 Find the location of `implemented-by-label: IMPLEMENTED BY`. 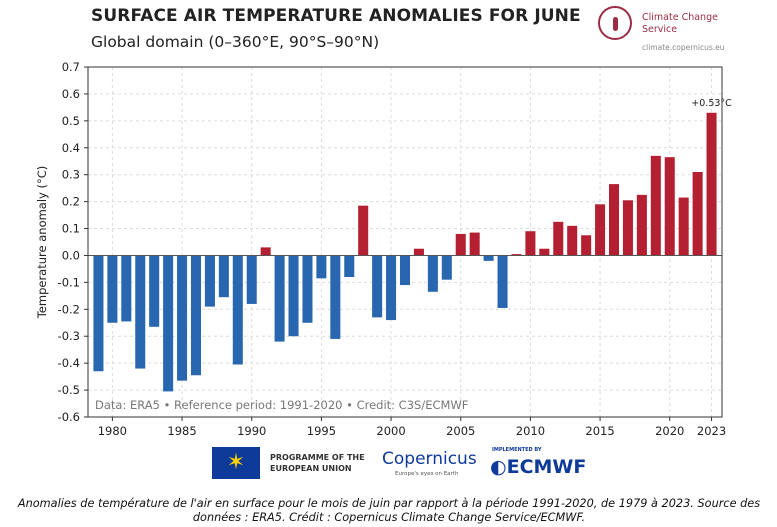

implemented-by-label: IMPLEMENTED BY is located at coordinates (517, 450).